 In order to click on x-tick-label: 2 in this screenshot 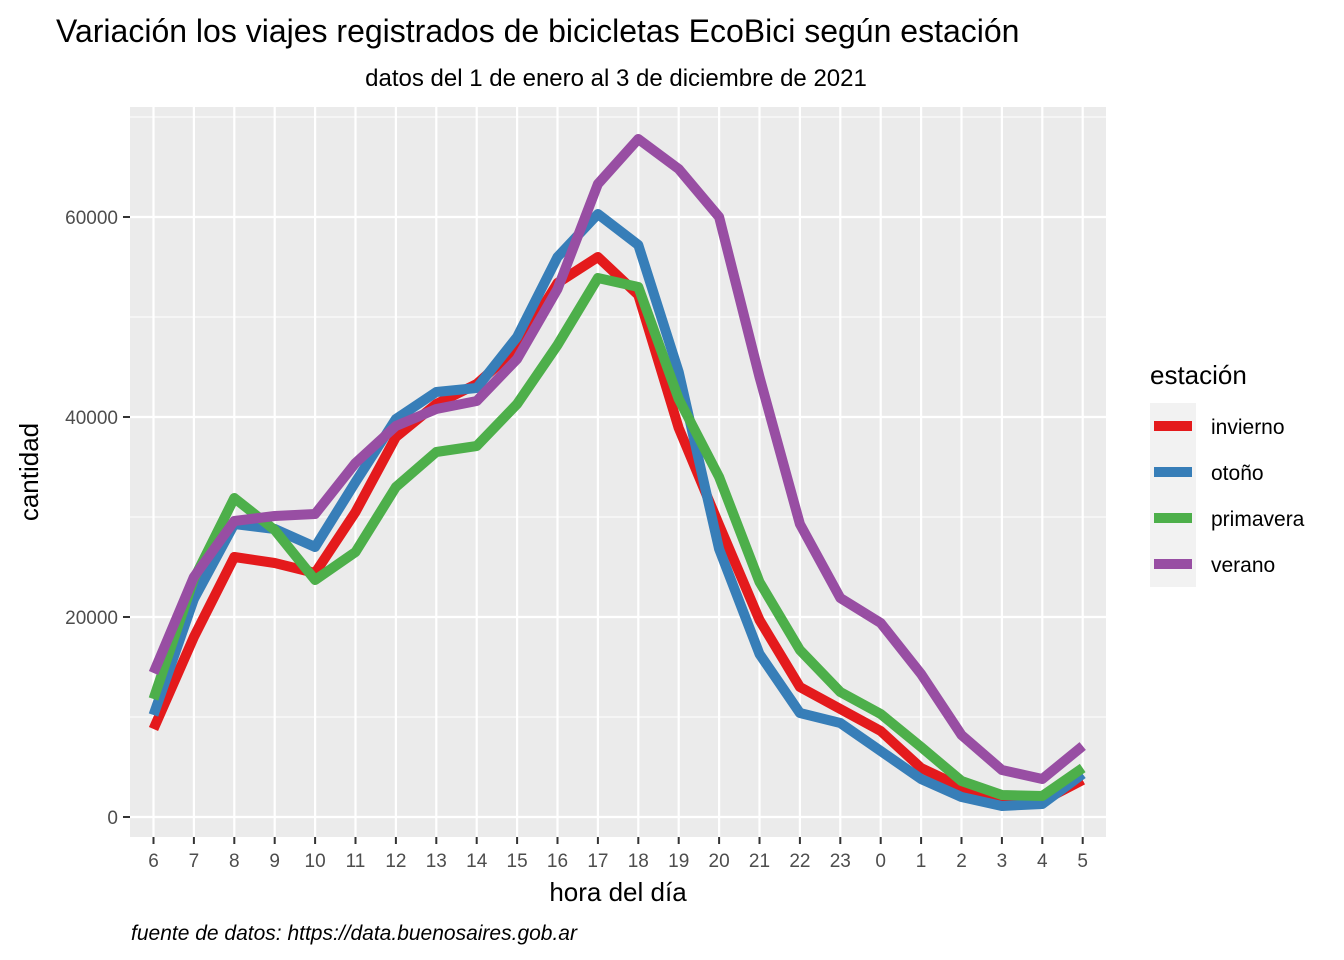, I will do `click(961, 861)`.